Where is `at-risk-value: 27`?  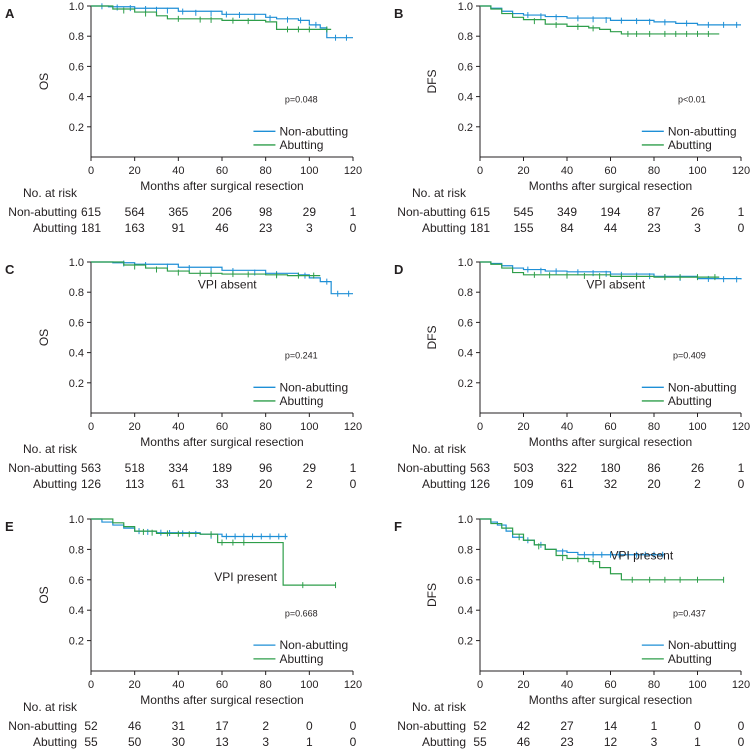 at-risk-value: 27 is located at coordinates (567, 726).